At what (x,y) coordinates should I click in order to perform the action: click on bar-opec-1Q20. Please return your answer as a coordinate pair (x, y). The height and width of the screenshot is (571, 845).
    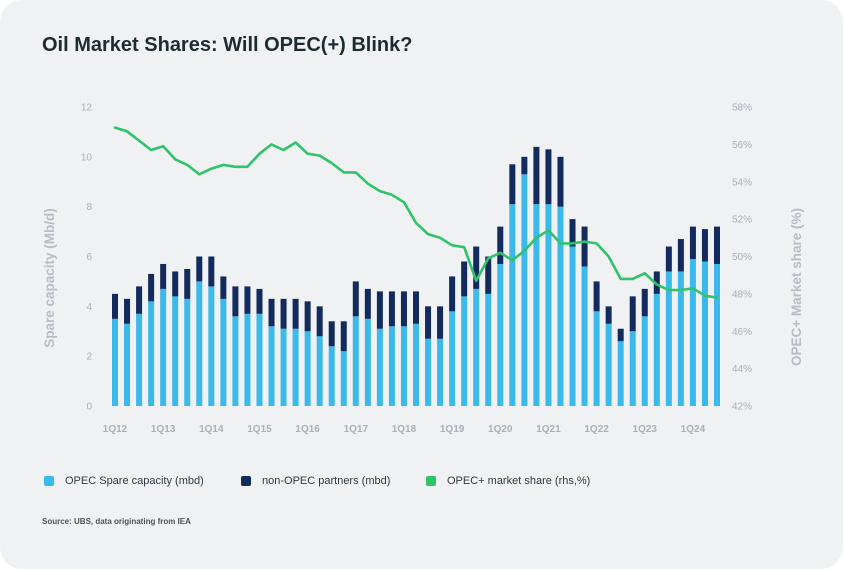
    Looking at the image, I should click on (500, 334).